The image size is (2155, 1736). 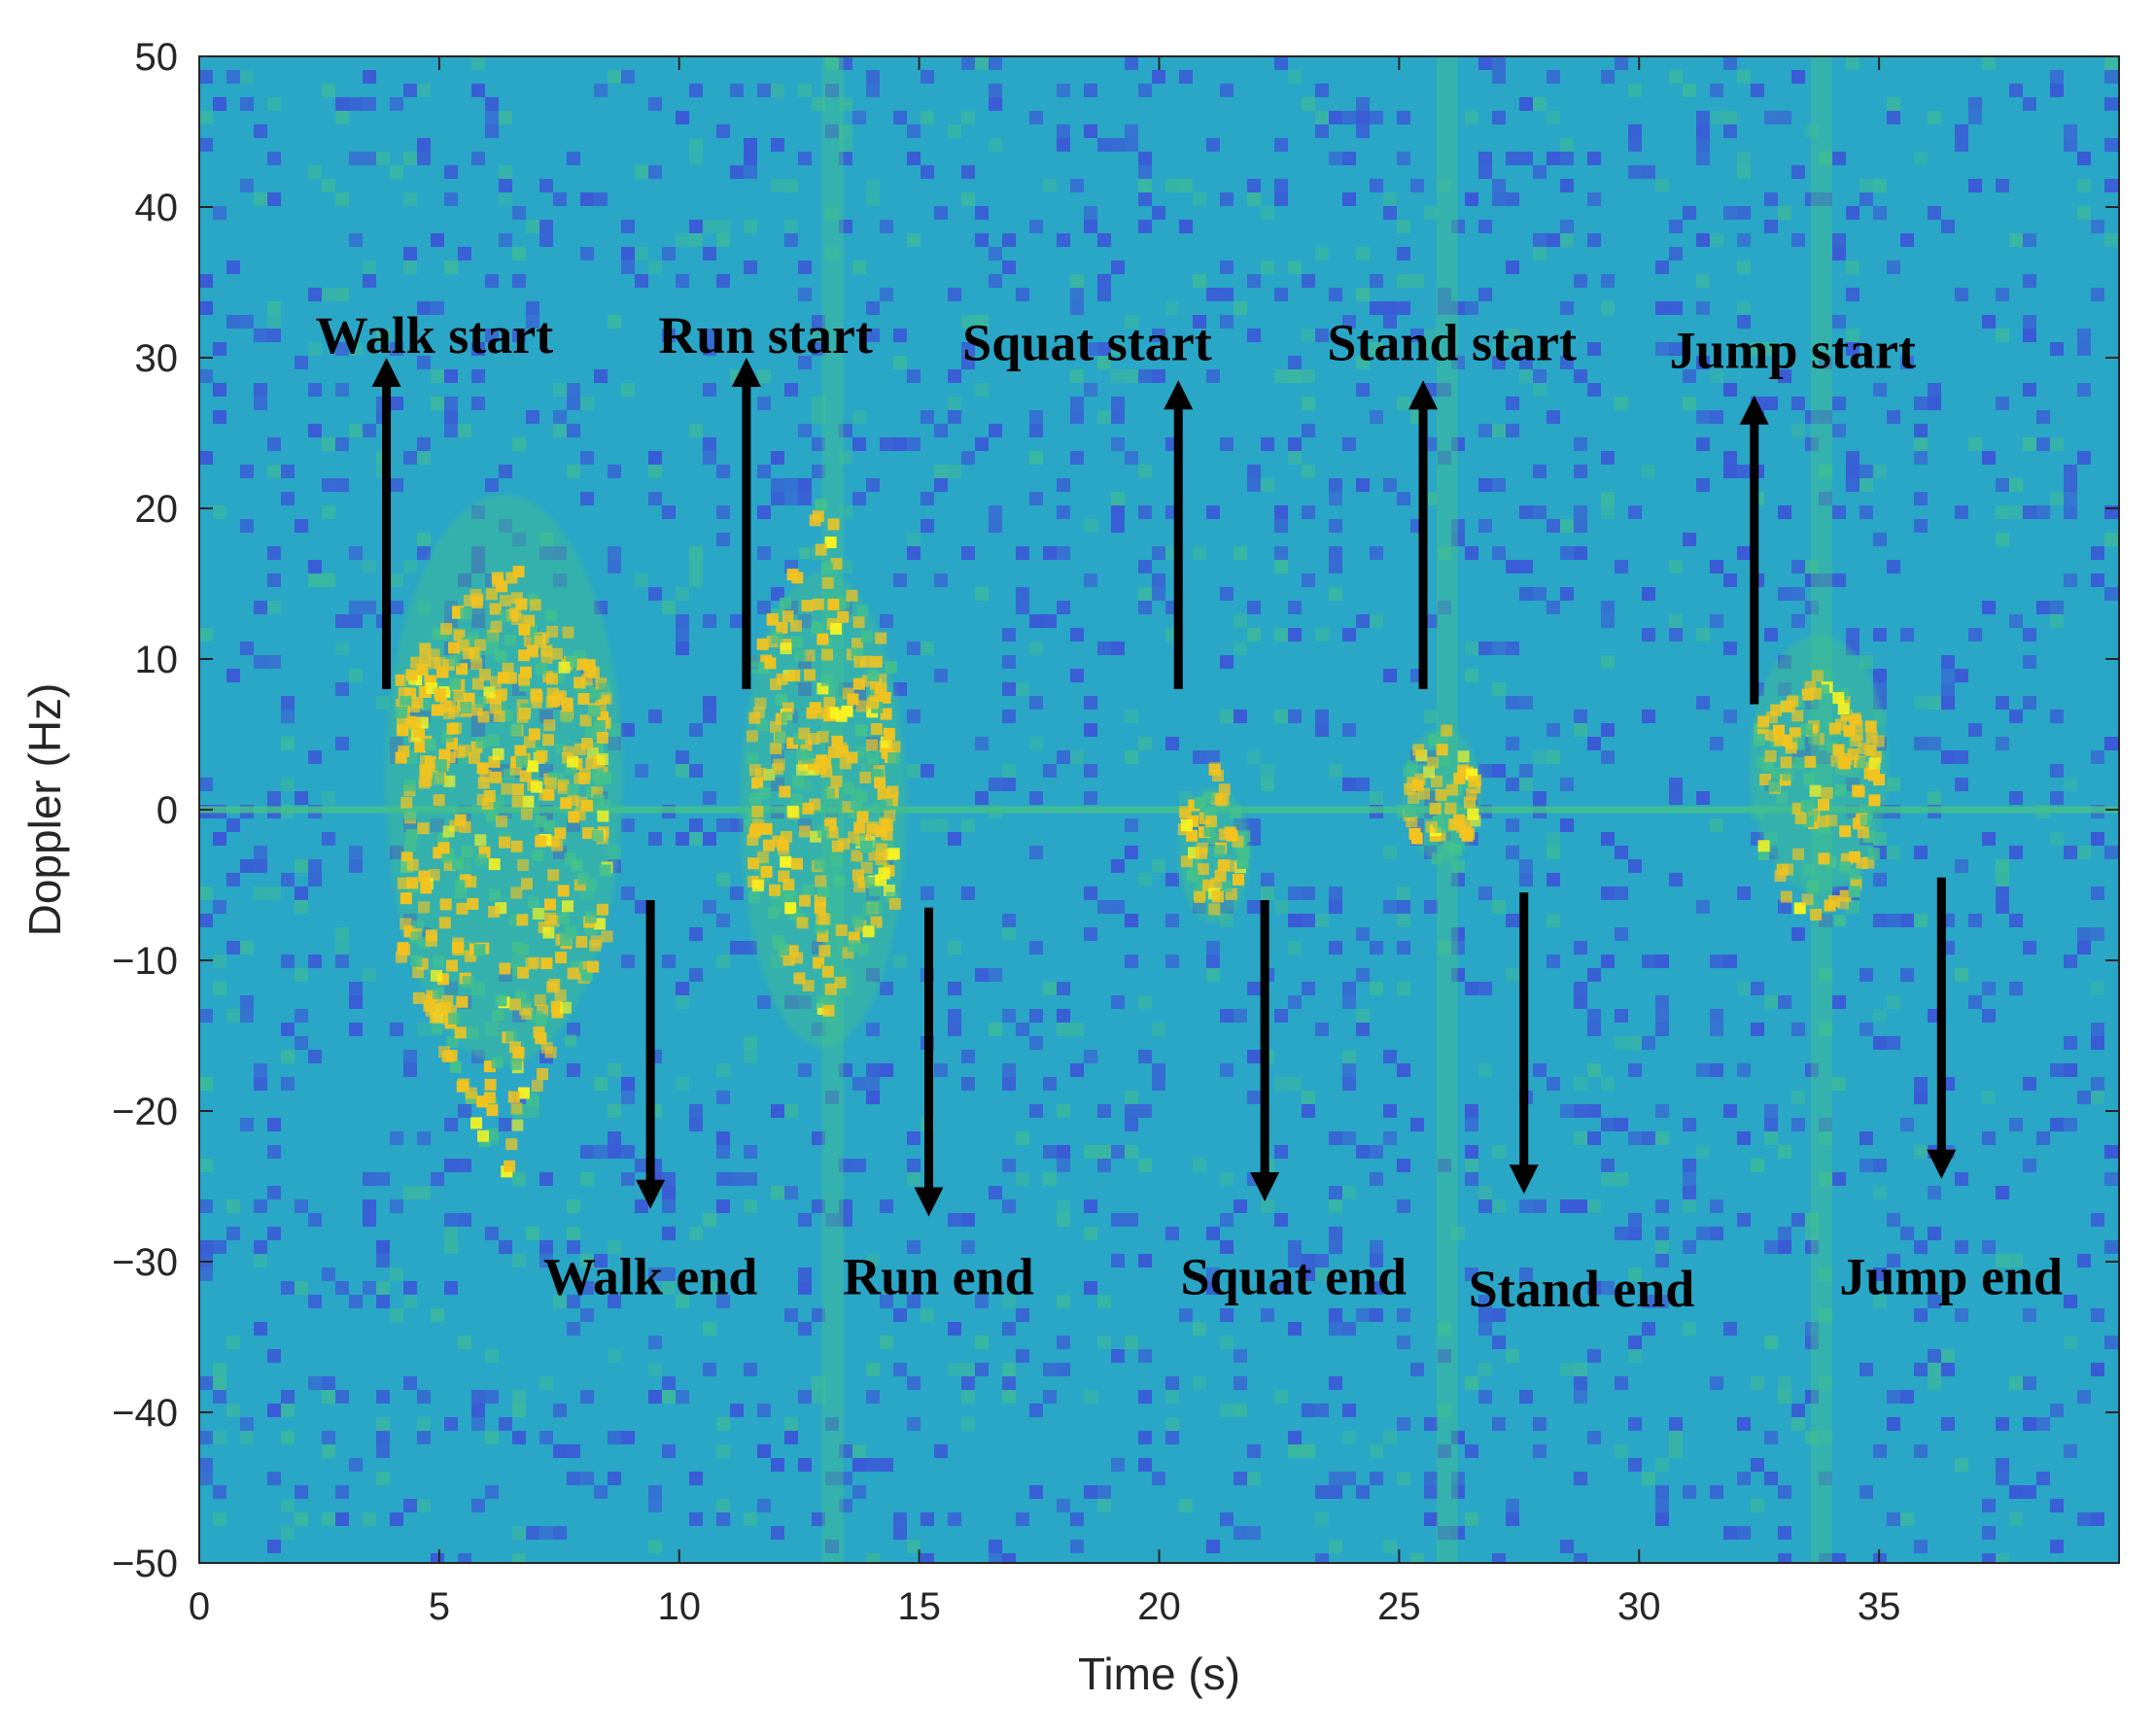 I want to click on arrow-stand-end, so click(x=1524, y=1043).